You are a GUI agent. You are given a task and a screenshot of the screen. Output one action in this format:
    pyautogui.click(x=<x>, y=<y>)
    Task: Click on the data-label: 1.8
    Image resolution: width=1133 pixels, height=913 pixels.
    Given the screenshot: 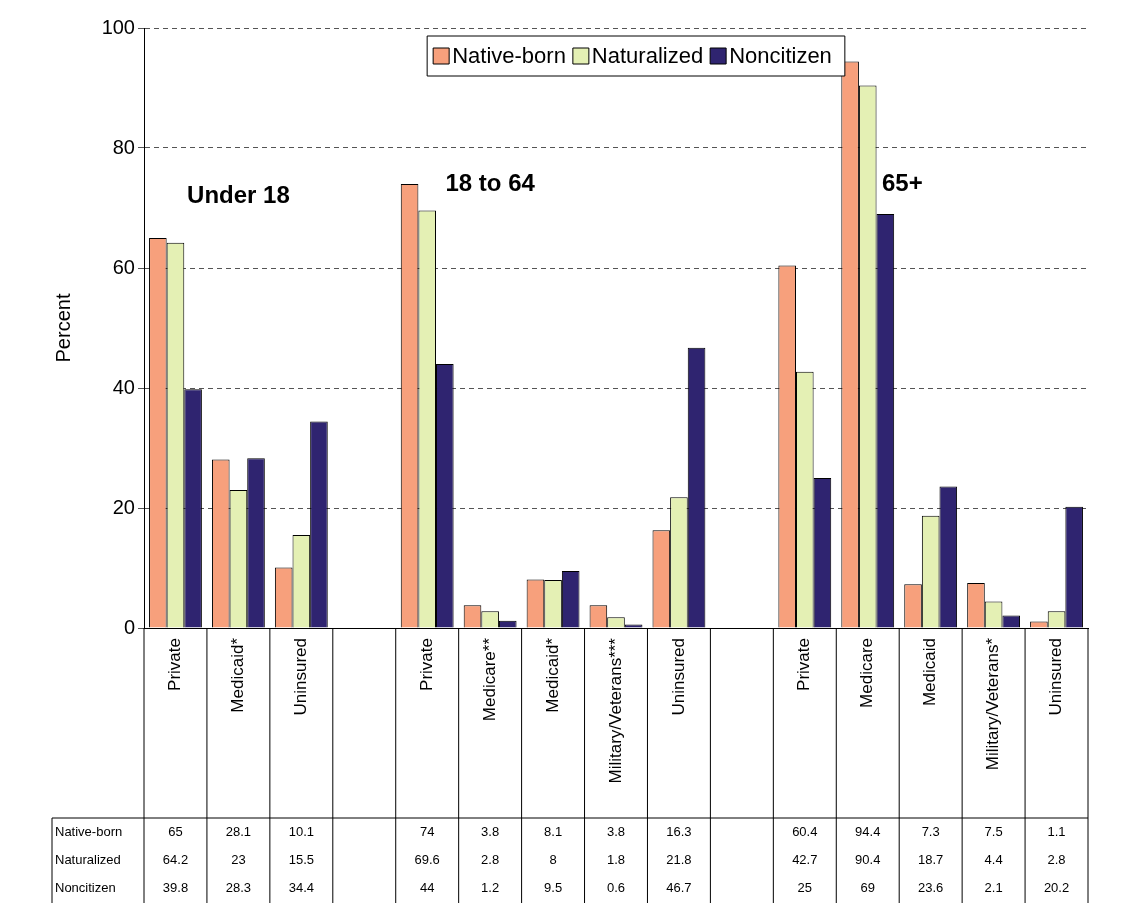 What is the action you would take?
    pyautogui.click(x=616, y=859)
    